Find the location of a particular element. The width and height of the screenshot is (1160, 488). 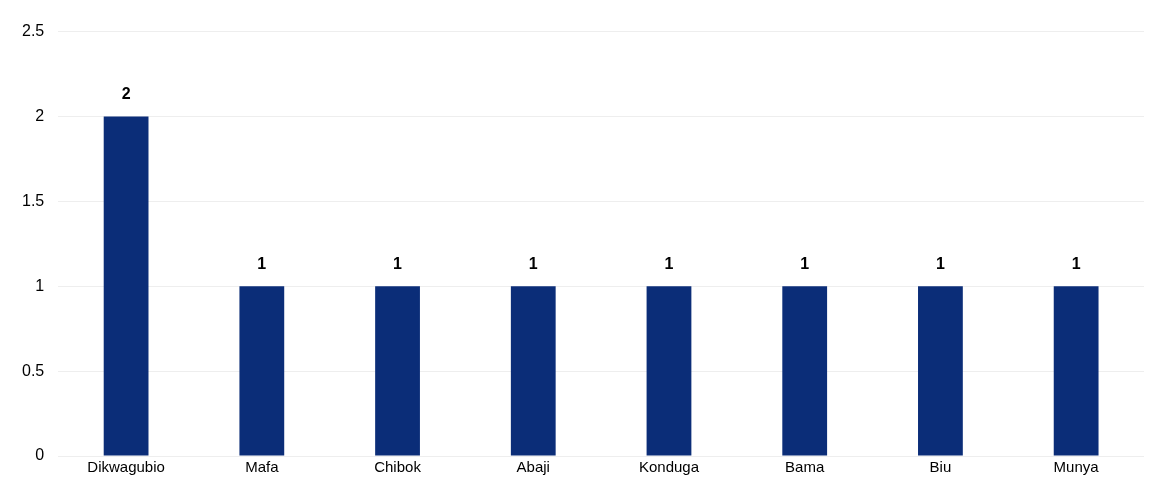

x-tick-label: Konduga is located at coordinates (669, 467).